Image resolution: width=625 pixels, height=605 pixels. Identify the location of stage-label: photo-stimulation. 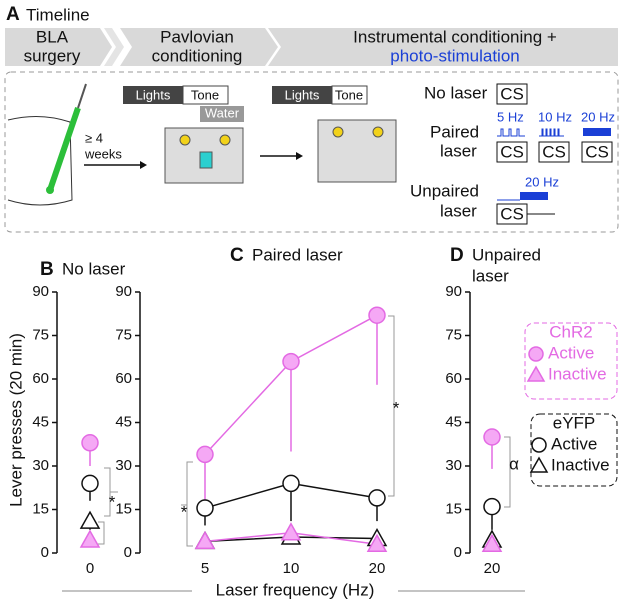
(454, 55).